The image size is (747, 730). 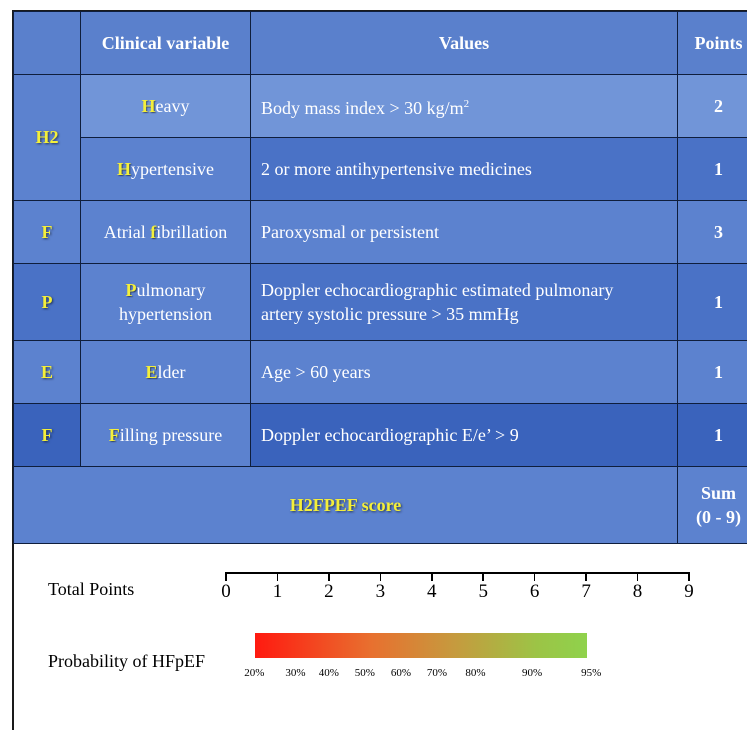 I want to click on table-row: E Elder Age > 60 years 1, so click(x=380, y=372).